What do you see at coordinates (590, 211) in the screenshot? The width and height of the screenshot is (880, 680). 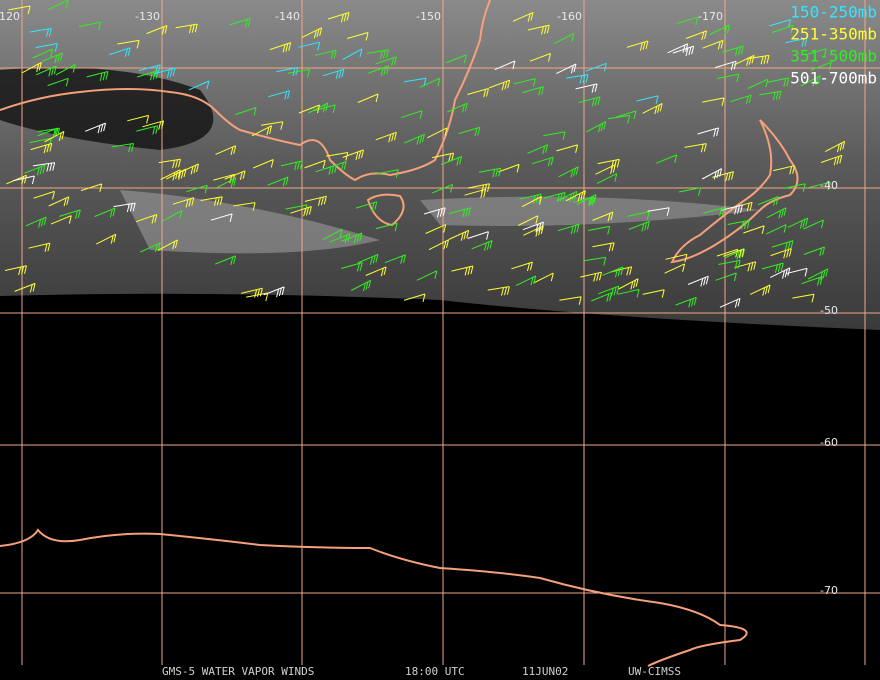 I see `cloud-band` at bounding box center [590, 211].